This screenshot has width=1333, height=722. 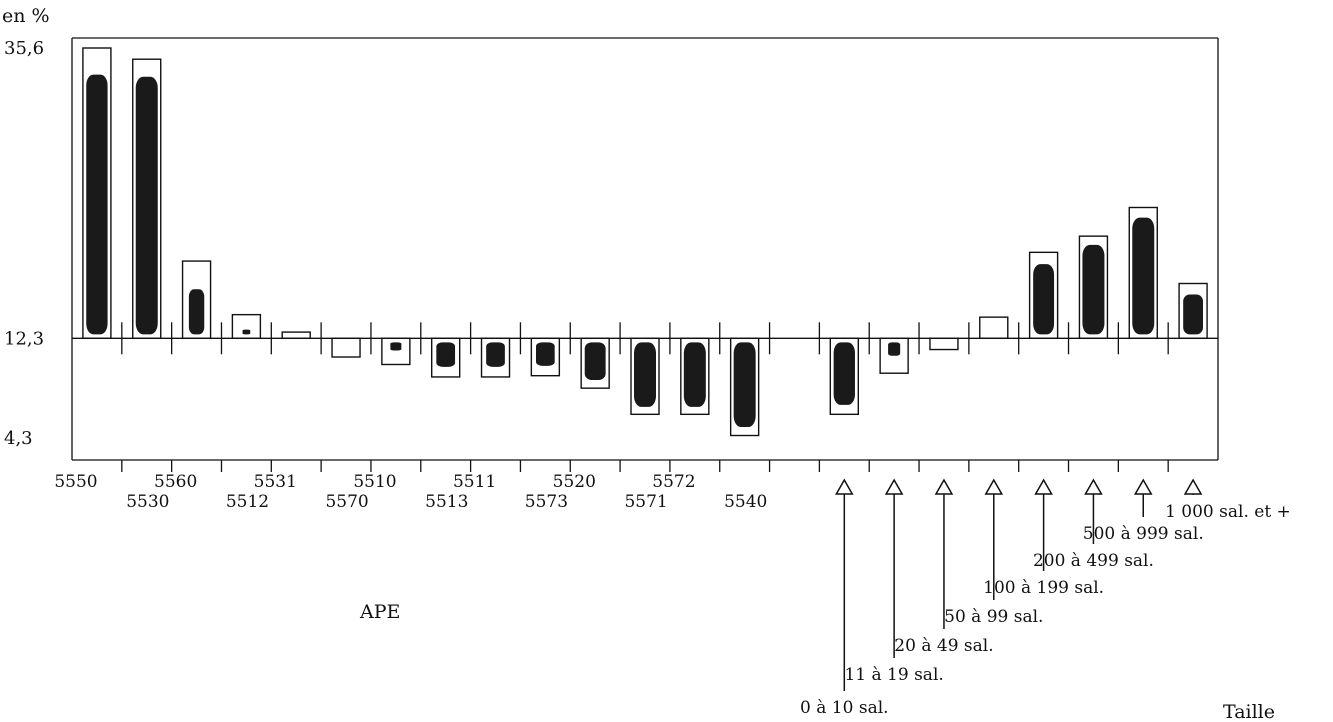 What do you see at coordinates (175, 482) in the screenshot?
I see `ape-label: 5560` at bounding box center [175, 482].